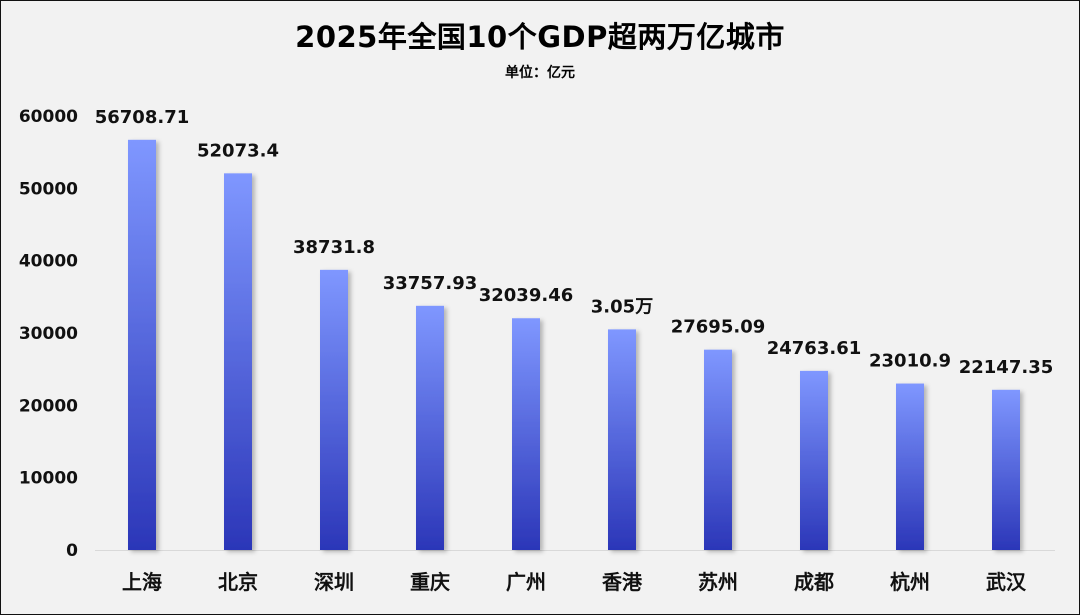 The height and width of the screenshot is (615, 1080). I want to click on category-label-7: 苏州, so click(718, 582).